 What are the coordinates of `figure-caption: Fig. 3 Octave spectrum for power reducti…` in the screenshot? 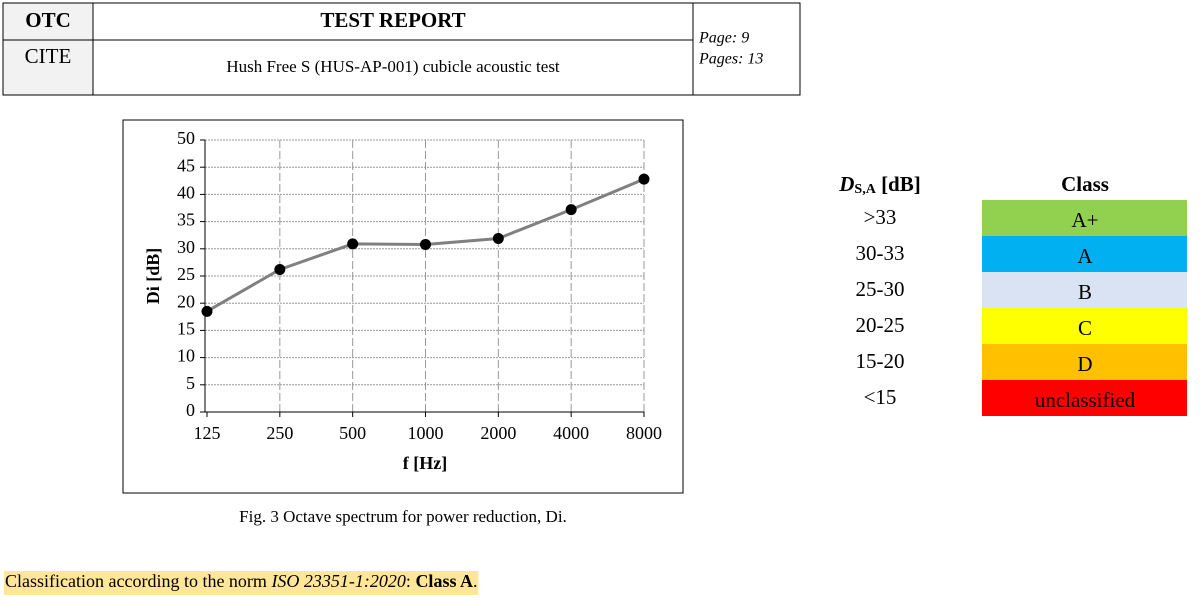 It's located at (403, 516).